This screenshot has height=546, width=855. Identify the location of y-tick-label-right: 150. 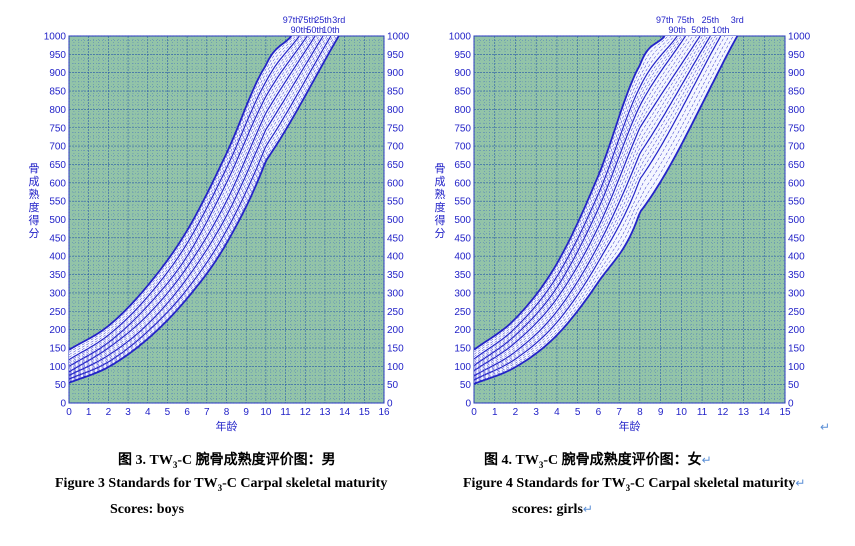
(395, 348).